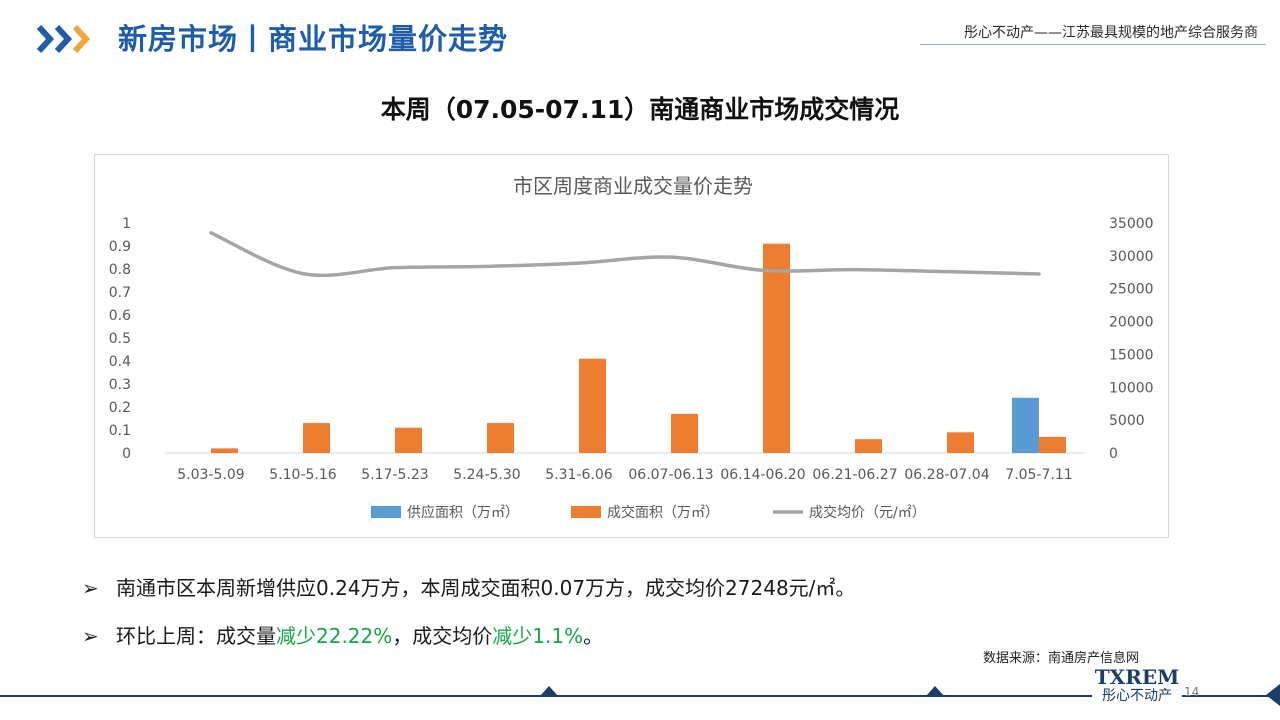 The height and width of the screenshot is (720, 1280). I want to click on company-tagline: 彤心不动产——江苏最具规模的地产综合服务商, so click(1111, 33).